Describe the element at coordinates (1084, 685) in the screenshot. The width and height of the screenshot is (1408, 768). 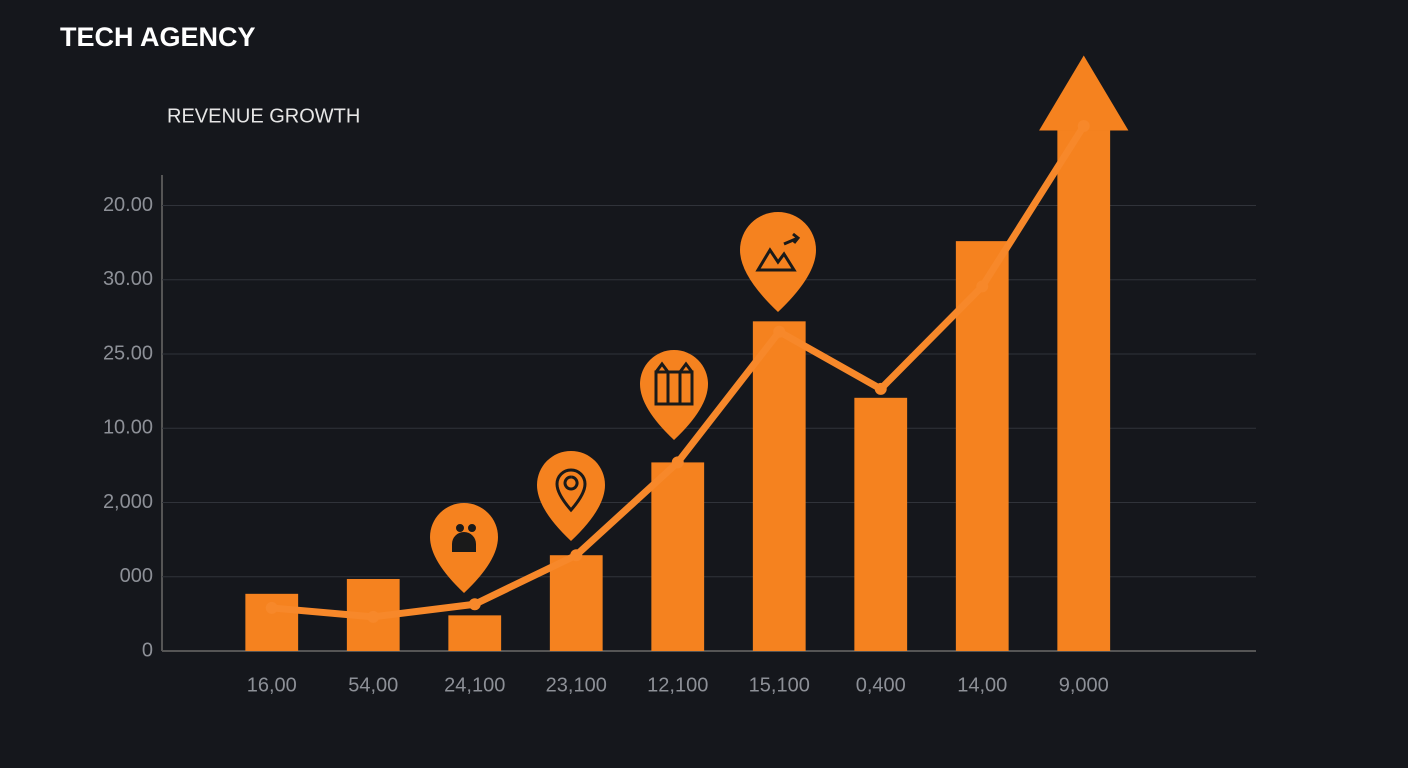
I see `x-tick-label: 9,000` at that location.